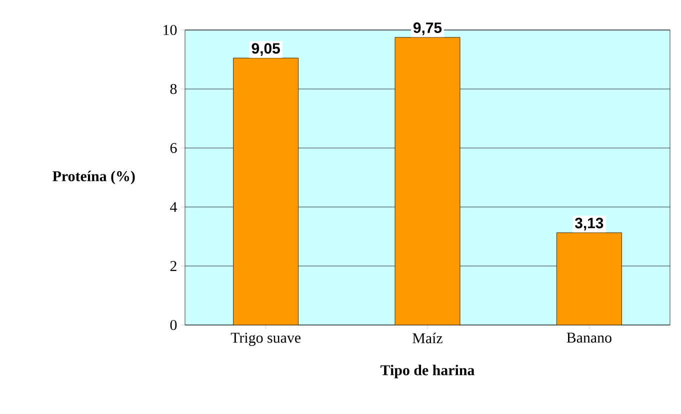  Describe the element at coordinates (173, 266) in the screenshot. I see `y-tick-label: 2` at that location.